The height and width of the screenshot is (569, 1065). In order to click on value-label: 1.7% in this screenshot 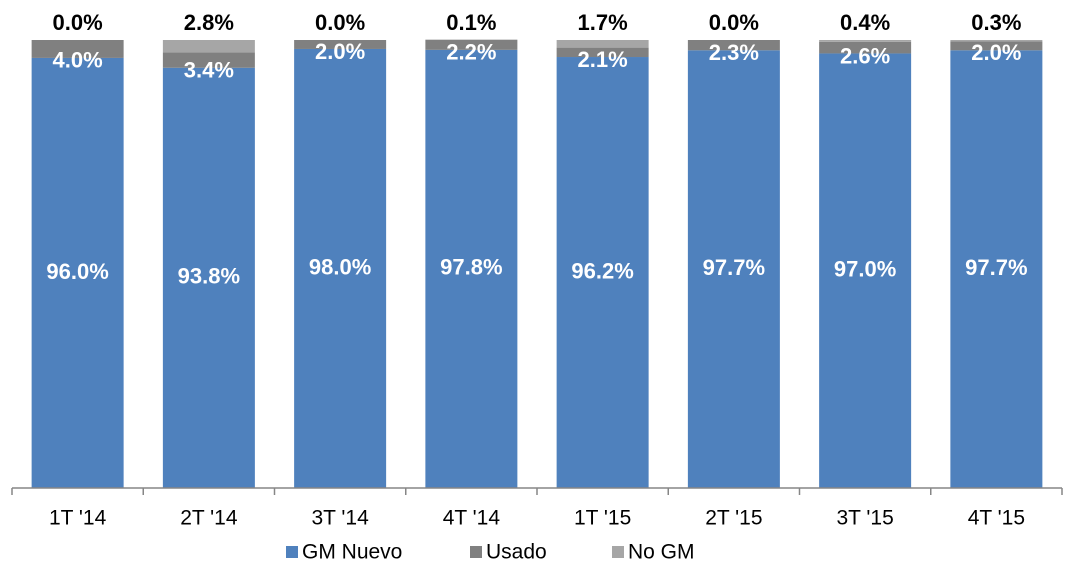, I will do `click(603, 22)`.